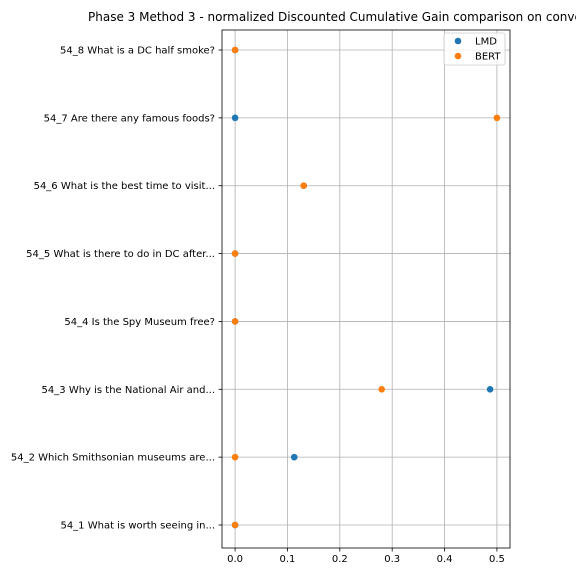 The height and width of the screenshot is (580, 576). Describe the element at coordinates (392, 559) in the screenshot. I see `x-tick-label: 0.3` at that location.